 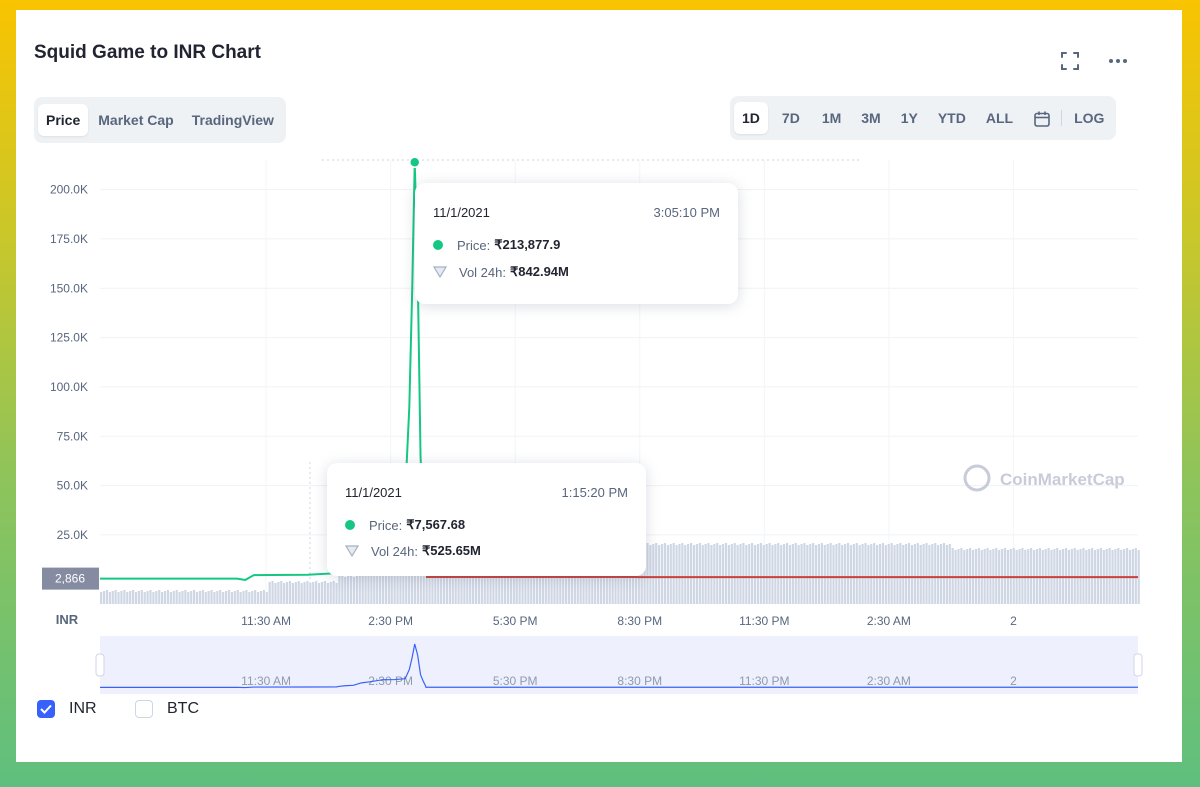 I want to click on legend-item-btc: BTC, so click(x=167, y=709).